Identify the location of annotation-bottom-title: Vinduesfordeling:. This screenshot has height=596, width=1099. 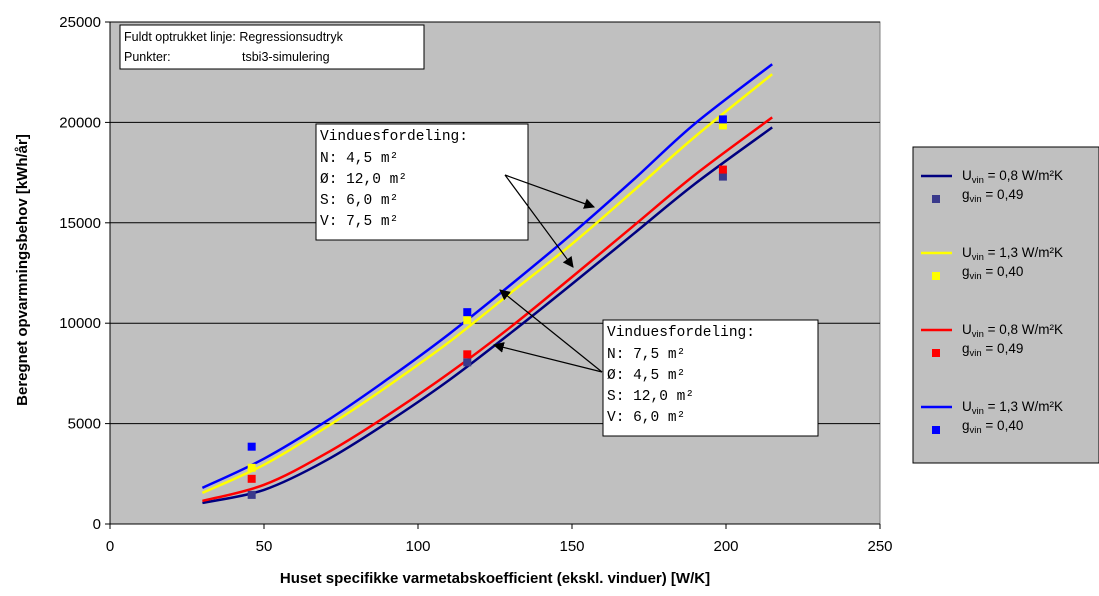
(681, 333).